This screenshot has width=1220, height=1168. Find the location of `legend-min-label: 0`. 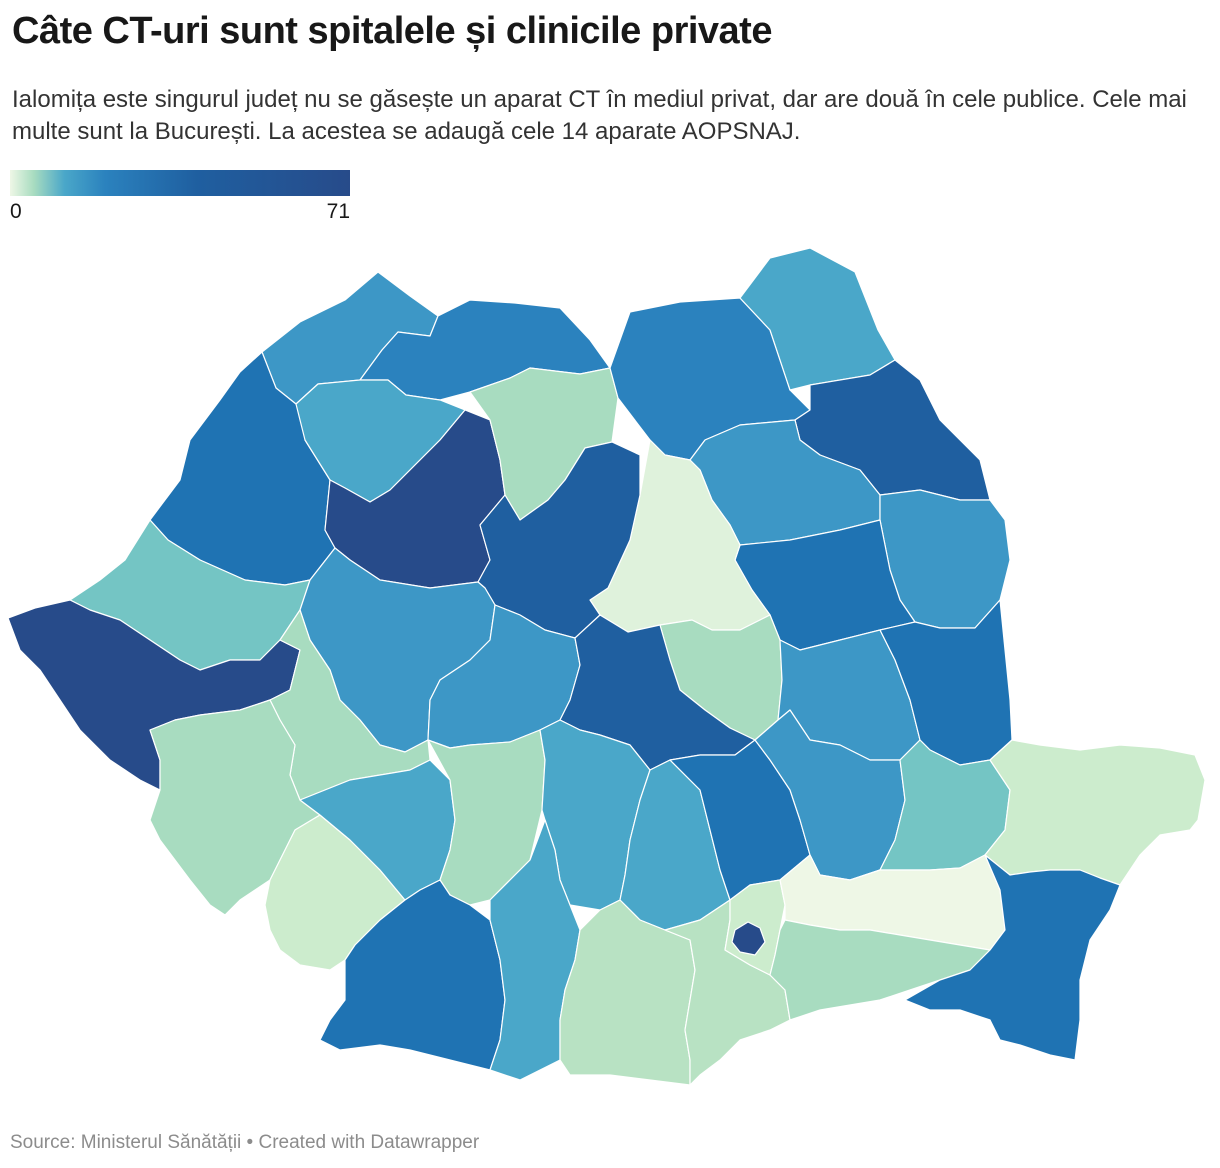

legend-min-label: 0 is located at coordinates (16, 211).